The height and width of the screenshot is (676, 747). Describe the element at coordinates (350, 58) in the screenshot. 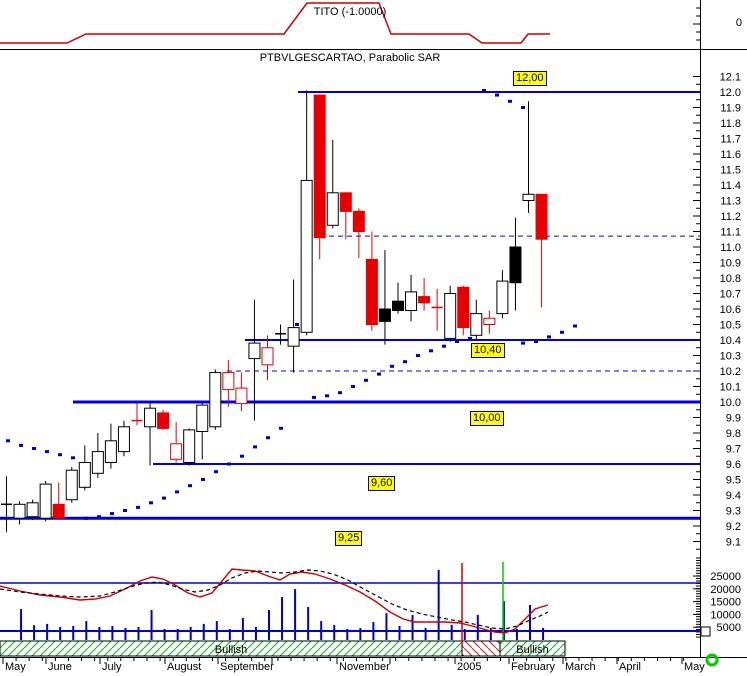

I see `chart-title: PTBVLGESCARTAO, Parabolic SAR` at that location.